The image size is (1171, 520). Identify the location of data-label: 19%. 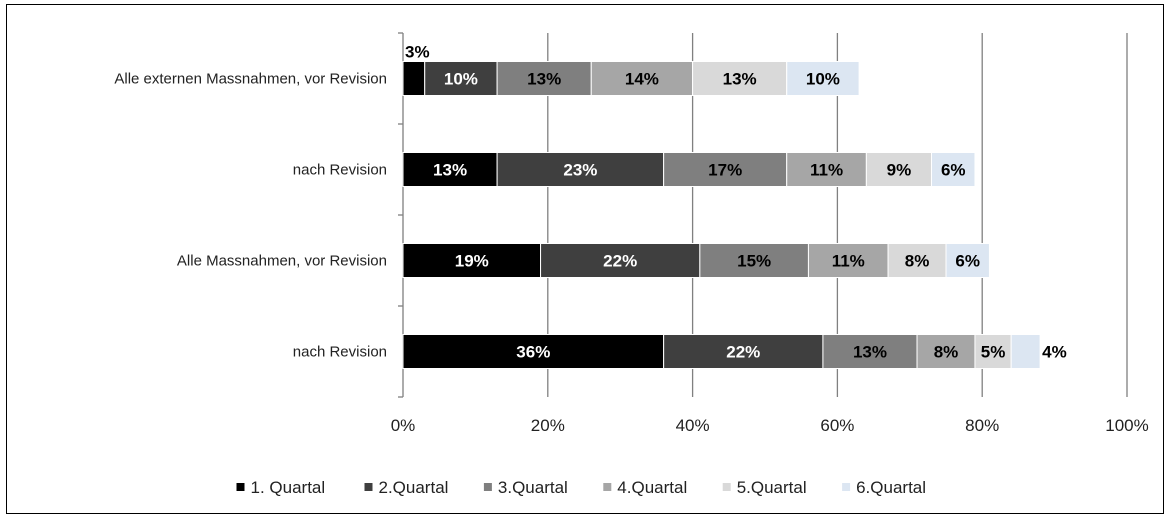
(472, 261).